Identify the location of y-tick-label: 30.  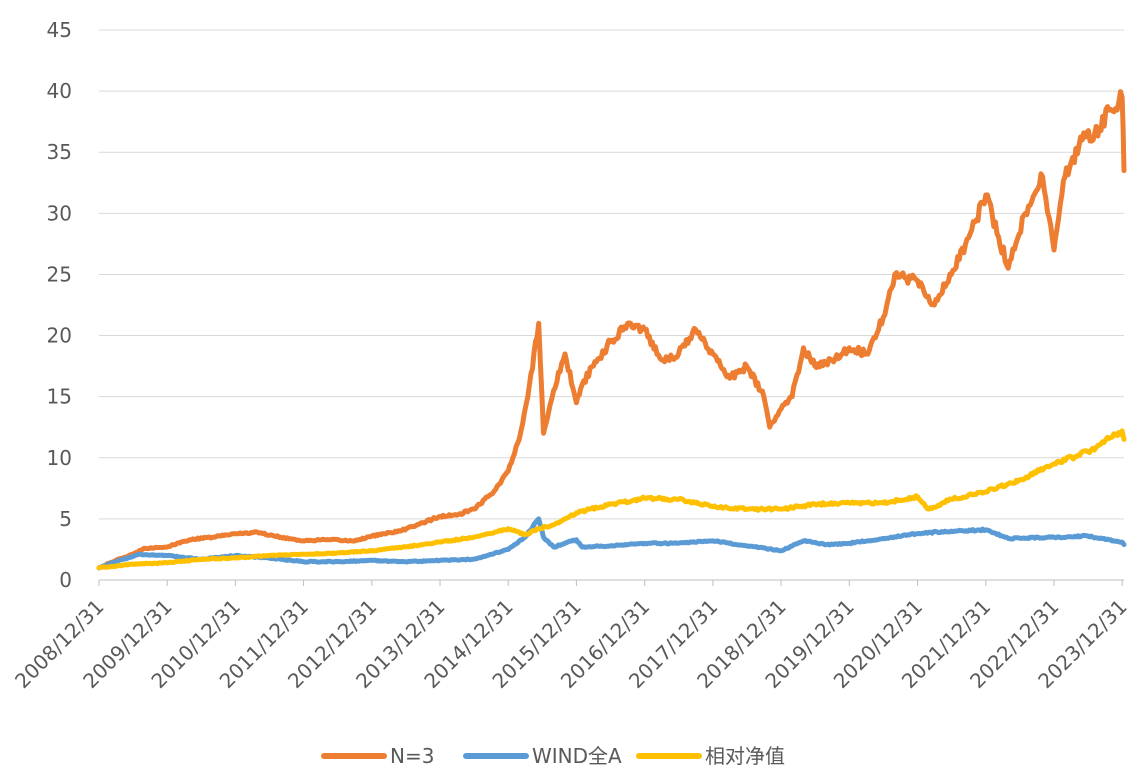
(59, 213).